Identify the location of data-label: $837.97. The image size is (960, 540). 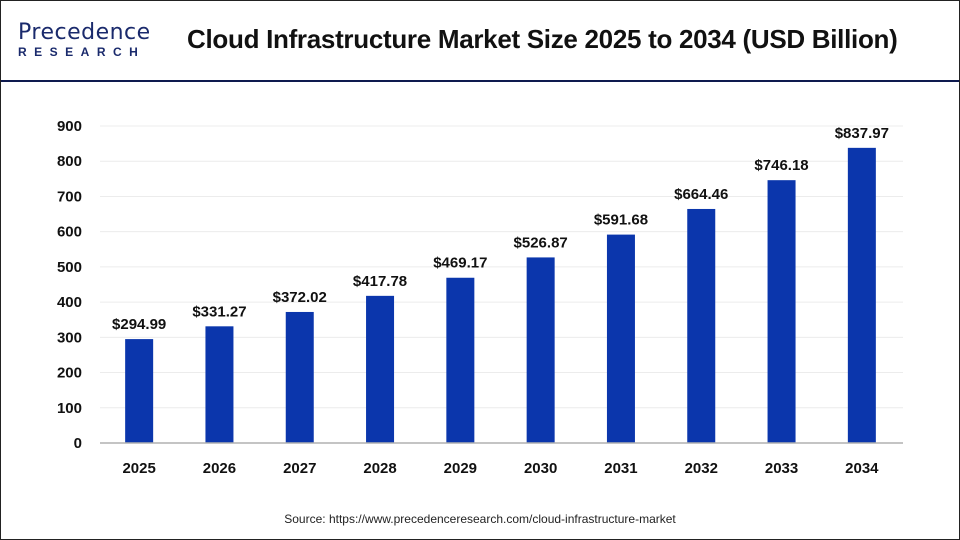
(862, 133).